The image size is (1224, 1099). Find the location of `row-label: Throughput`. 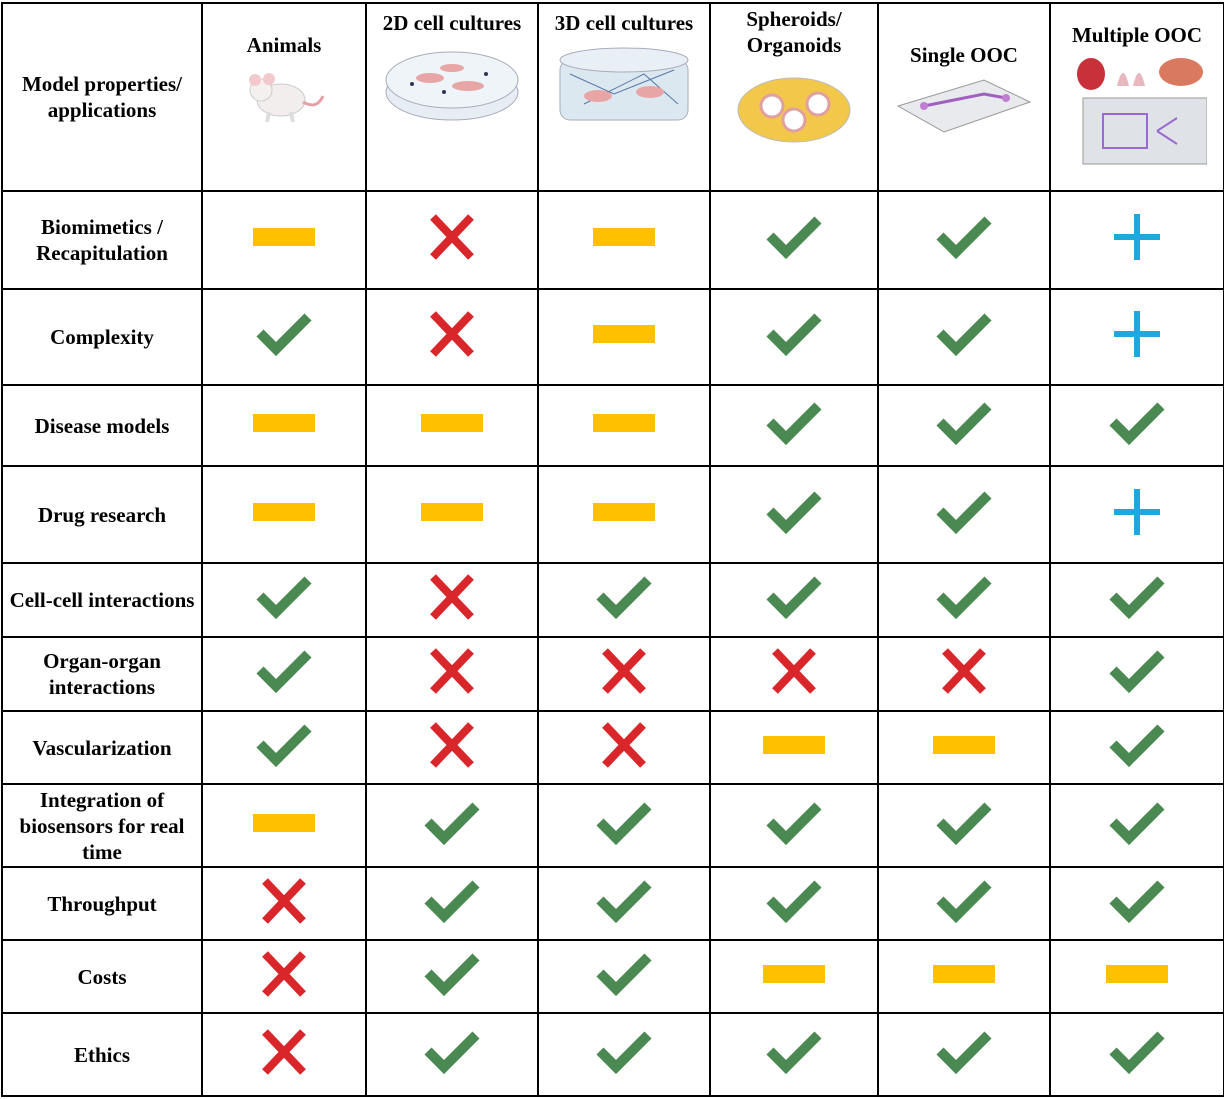

row-label: Throughput is located at coordinates (102, 903).